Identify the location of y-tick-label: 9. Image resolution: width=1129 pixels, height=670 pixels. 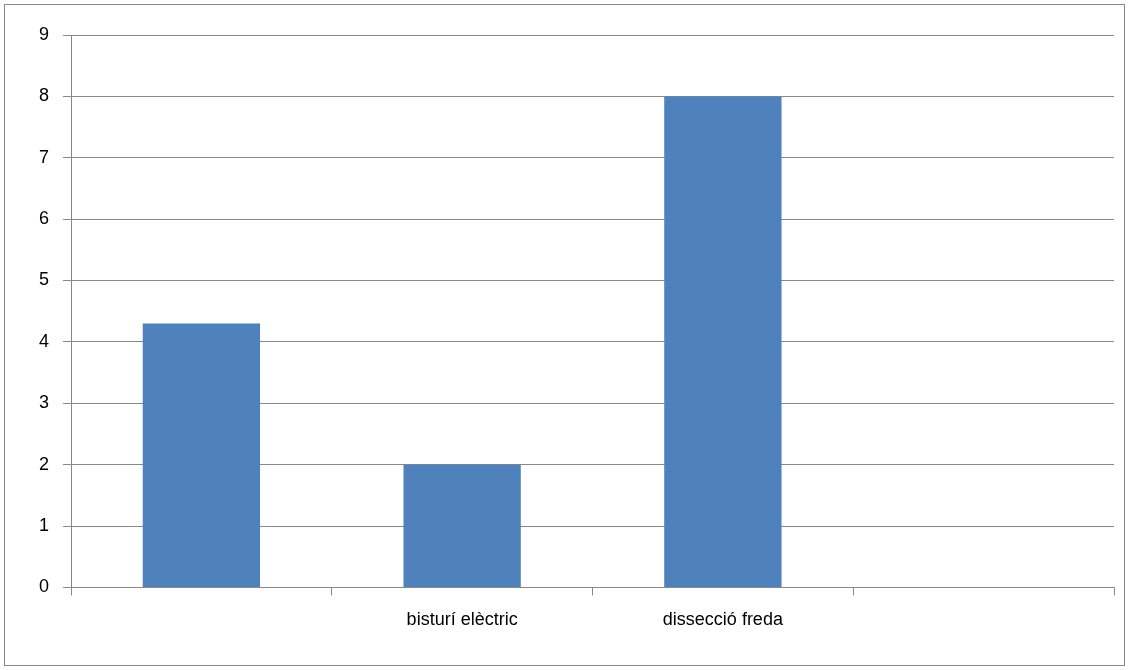
(44, 33).